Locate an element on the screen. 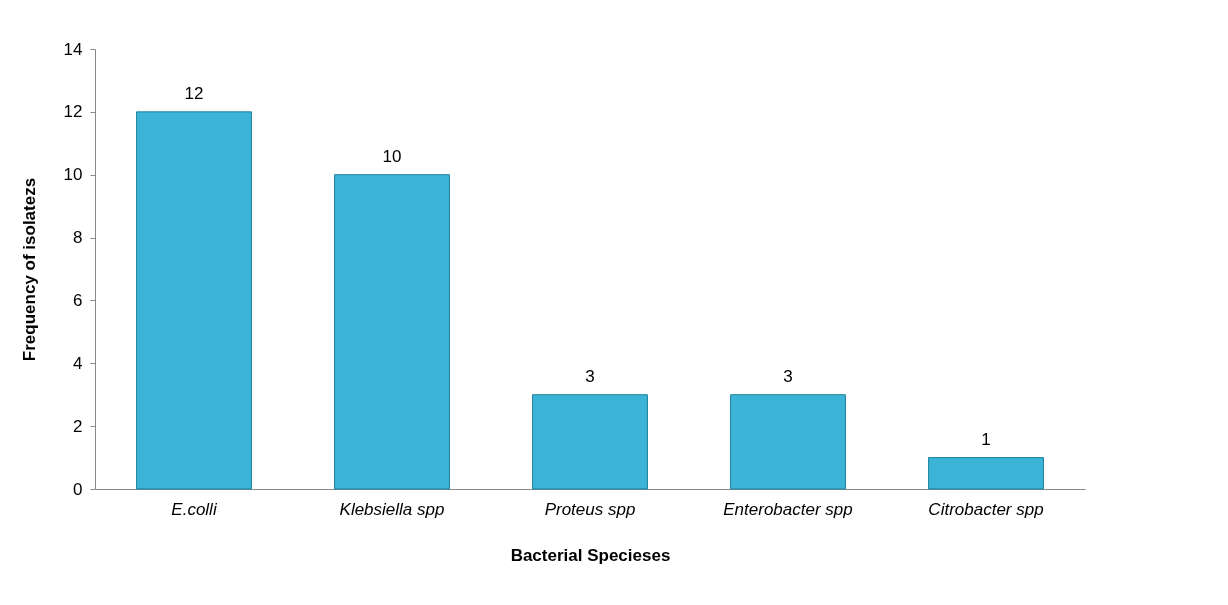 The width and height of the screenshot is (1228, 605). x-tick-label: Enterobacter spp is located at coordinates (788, 509).